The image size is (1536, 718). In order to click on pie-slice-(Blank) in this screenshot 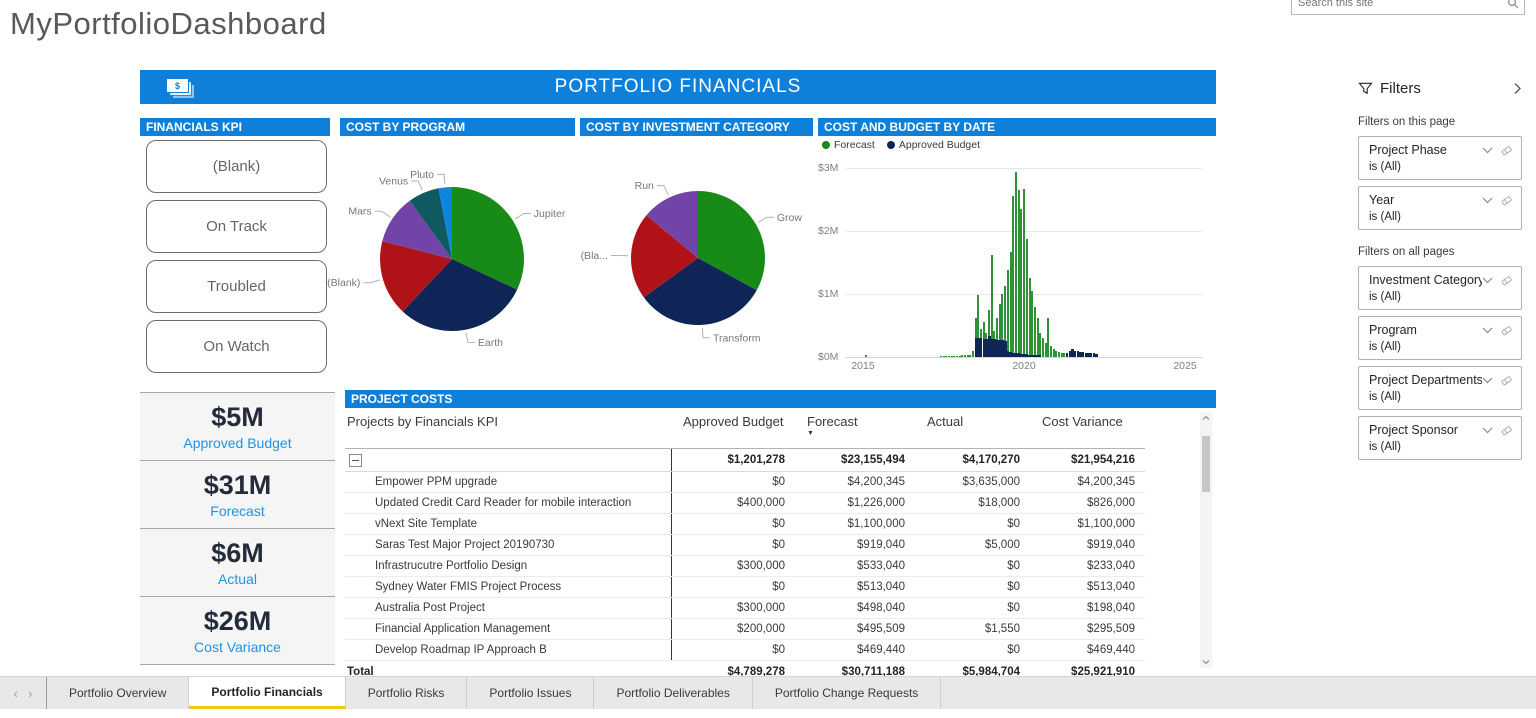, I will do `click(416, 276)`.